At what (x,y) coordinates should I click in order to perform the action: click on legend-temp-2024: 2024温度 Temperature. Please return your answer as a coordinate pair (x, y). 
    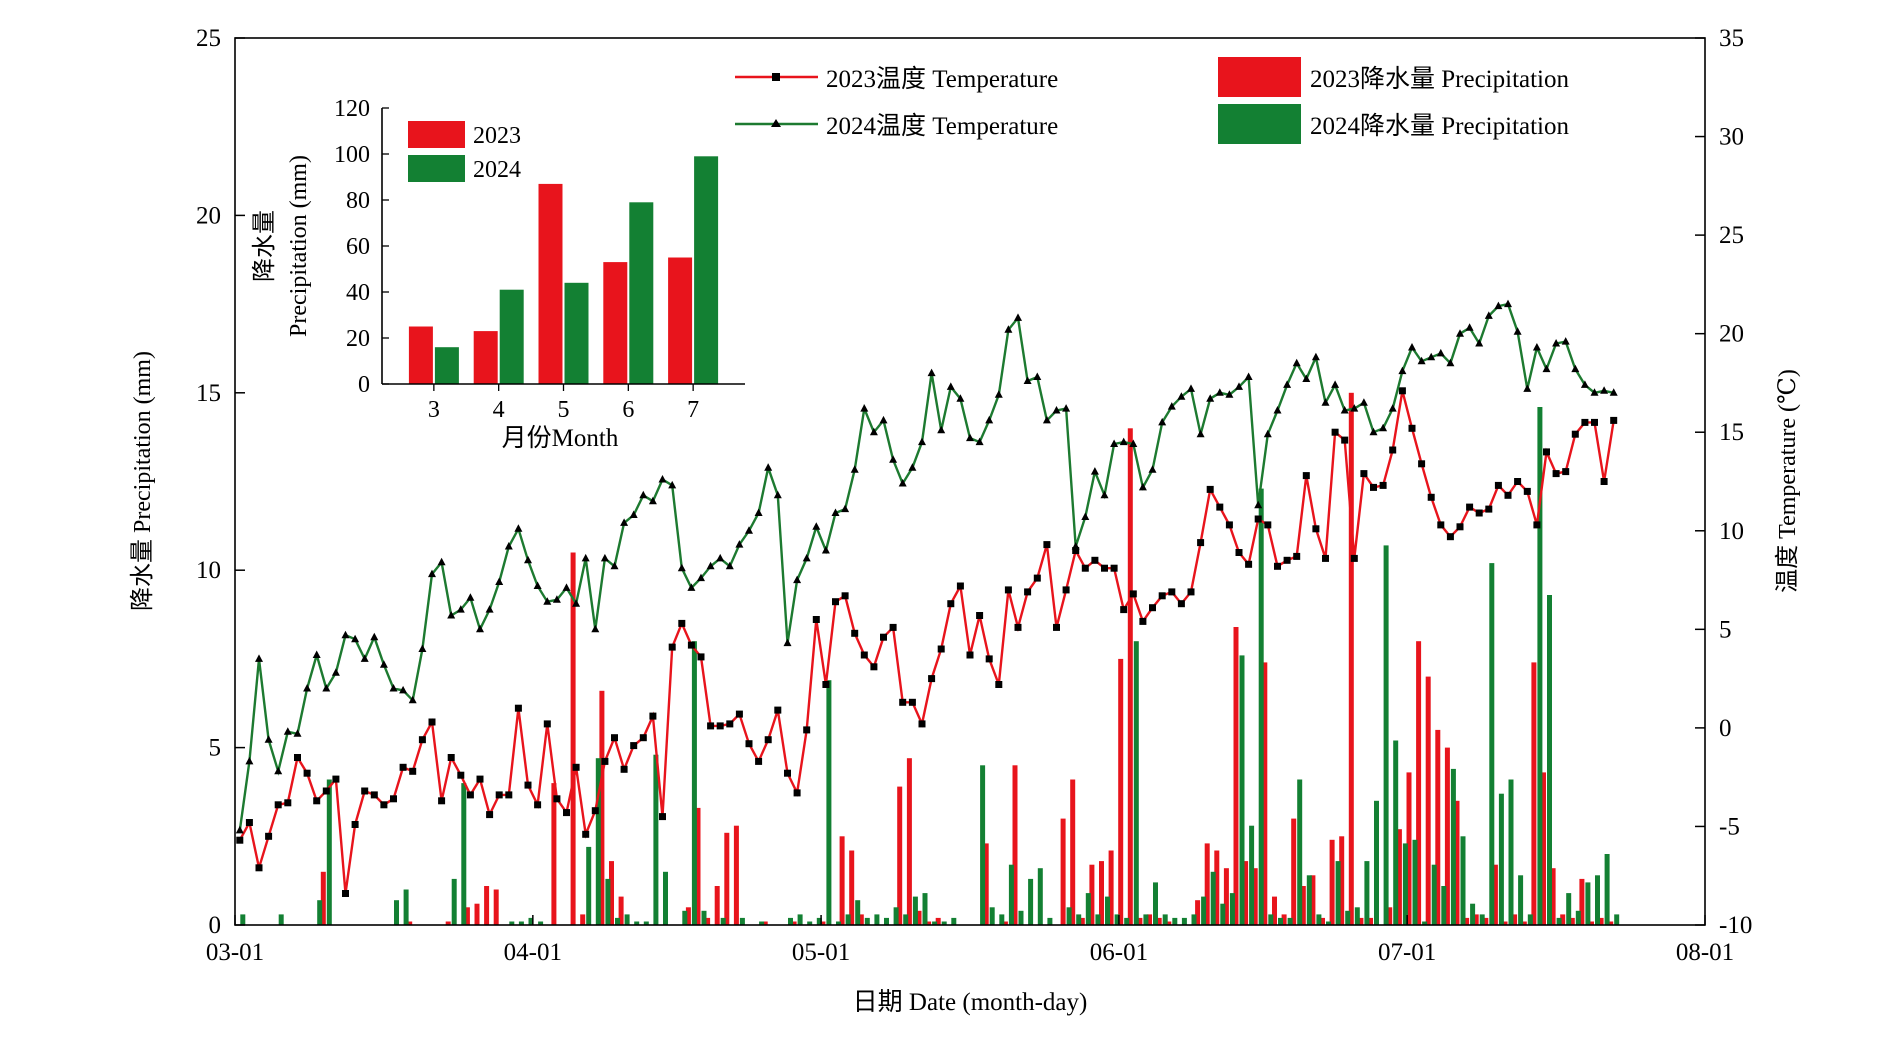
    Looking at the image, I should click on (942, 126).